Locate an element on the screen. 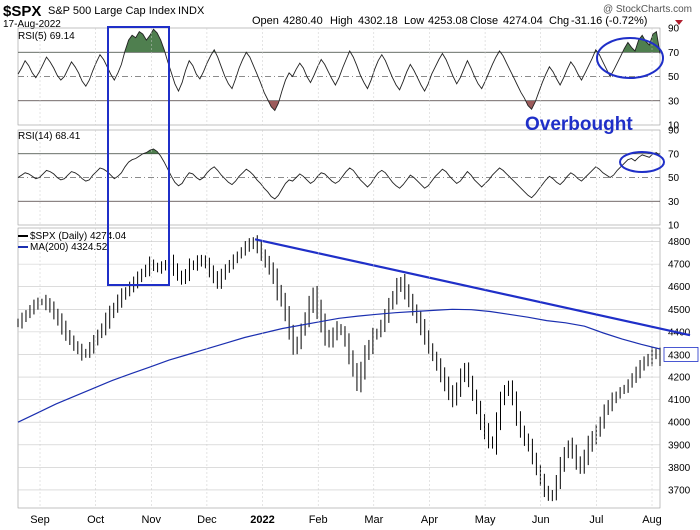 Image resolution: width=700 pixels, height=530 pixels. open-value: 4280.40 is located at coordinates (303, 21).